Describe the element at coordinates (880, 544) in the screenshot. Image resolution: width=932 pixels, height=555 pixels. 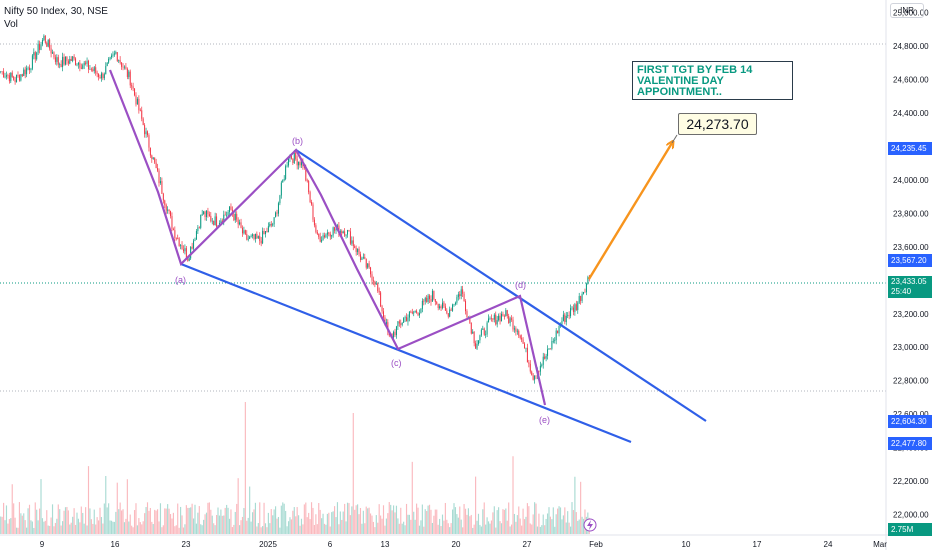
I see `x-tick-label: Mar` at that location.